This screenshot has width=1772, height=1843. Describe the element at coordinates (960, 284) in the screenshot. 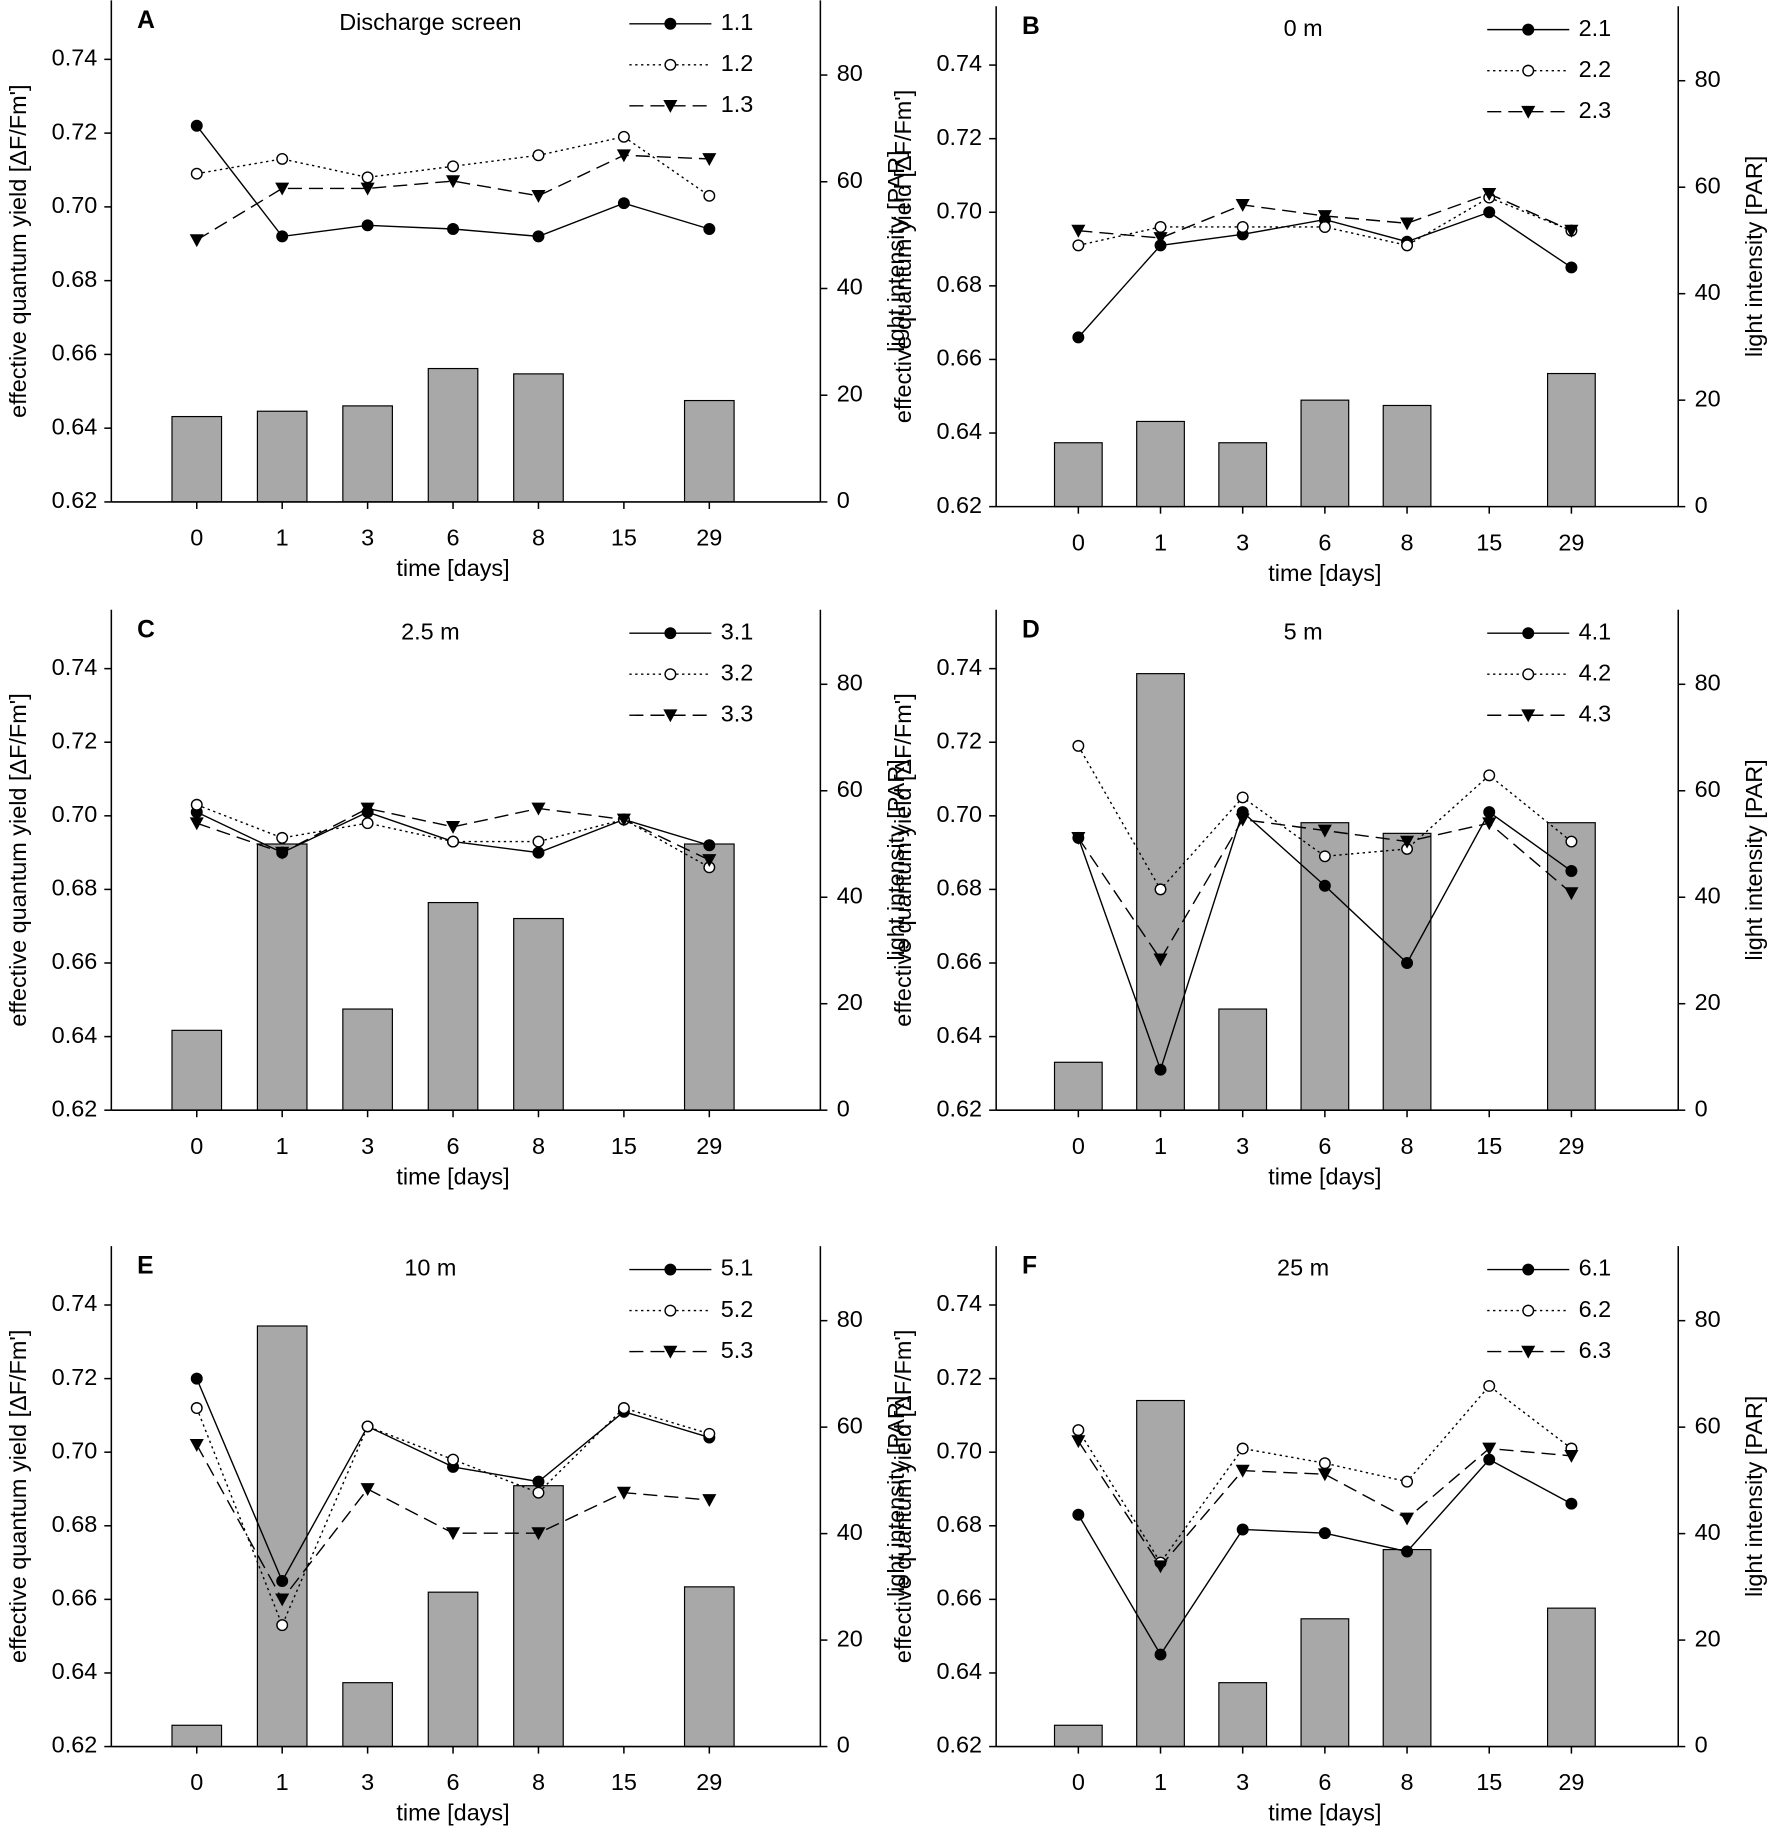

I see `y-tick-label: 0.68` at that location.